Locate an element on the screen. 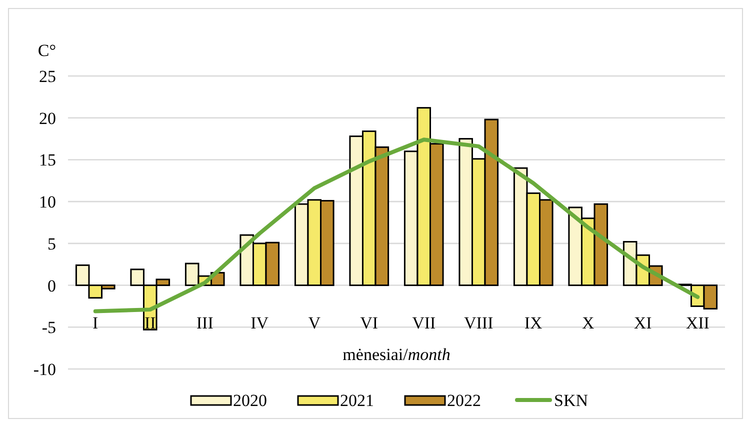 This screenshot has height=427, width=751. x-tick-label: V is located at coordinates (315, 322).